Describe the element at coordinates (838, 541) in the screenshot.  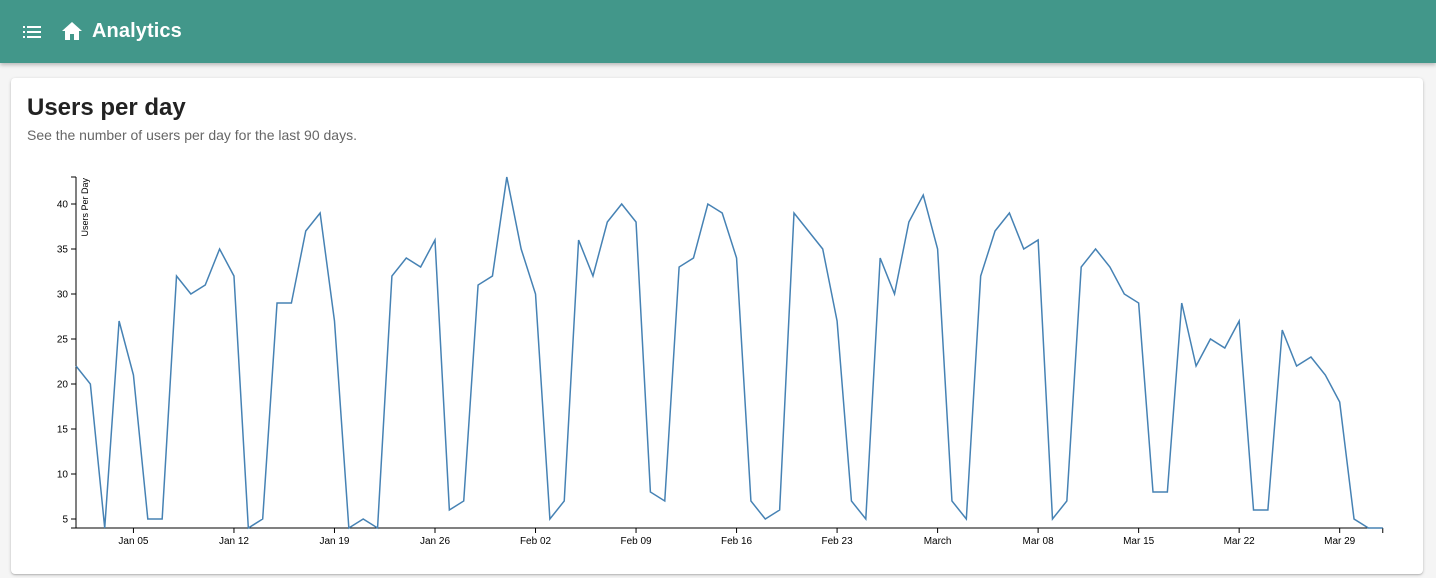
I see `x-tick-label: Feb 23` at that location.